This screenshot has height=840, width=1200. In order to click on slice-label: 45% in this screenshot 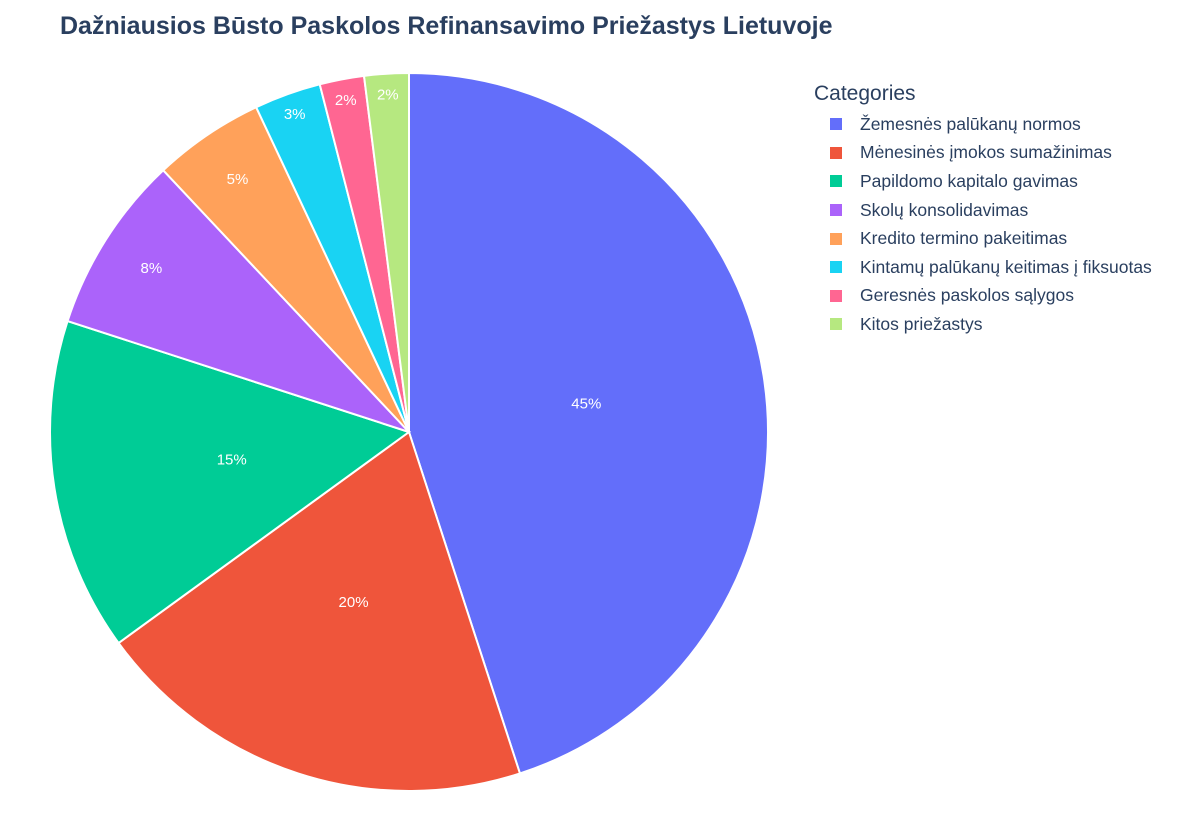, I will do `click(586, 403)`.